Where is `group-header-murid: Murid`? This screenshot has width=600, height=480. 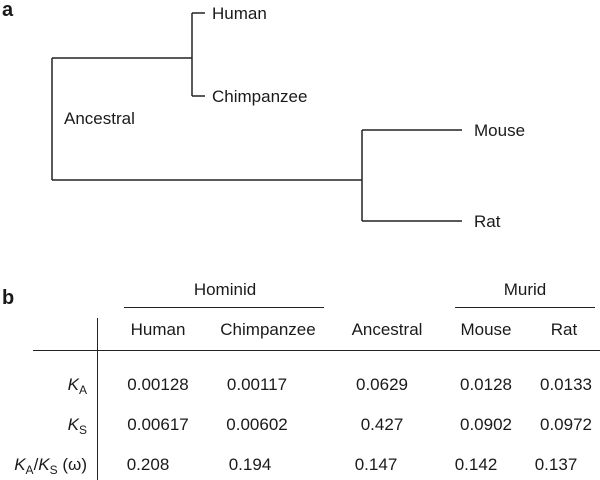 group-header-murid: Murid is located at coordinates (525, 289).